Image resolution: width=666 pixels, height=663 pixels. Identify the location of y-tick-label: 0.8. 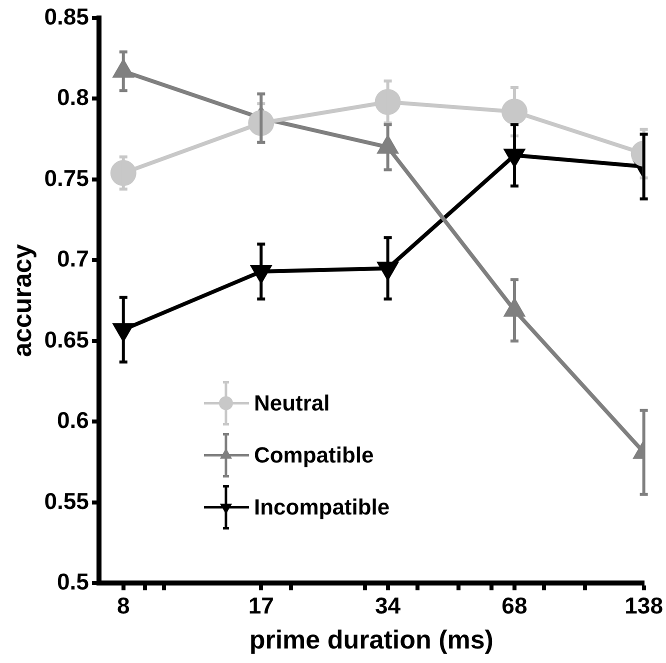
(73, 97).